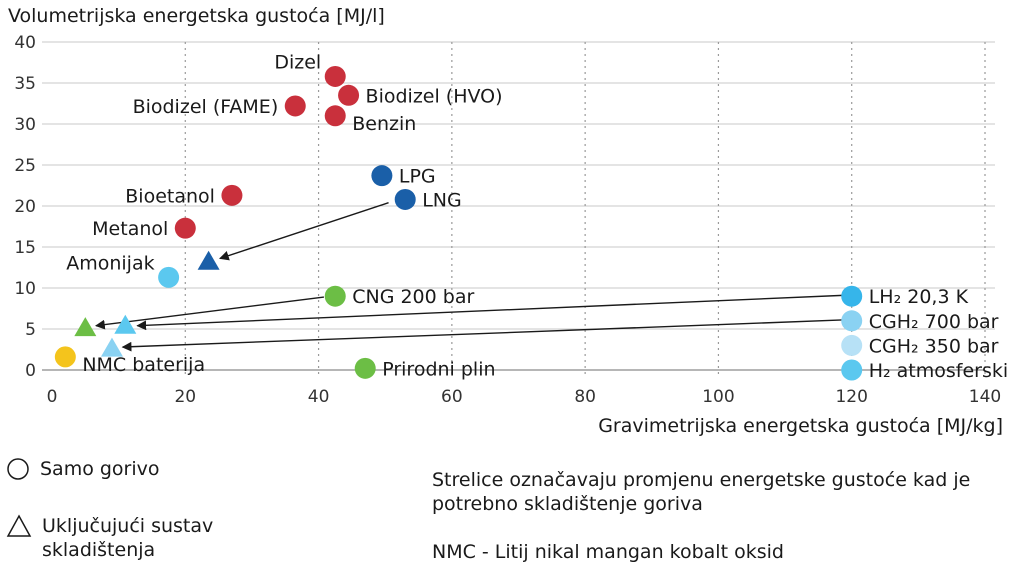  I want to click on y-tick-label: 25, so click(25, 166).